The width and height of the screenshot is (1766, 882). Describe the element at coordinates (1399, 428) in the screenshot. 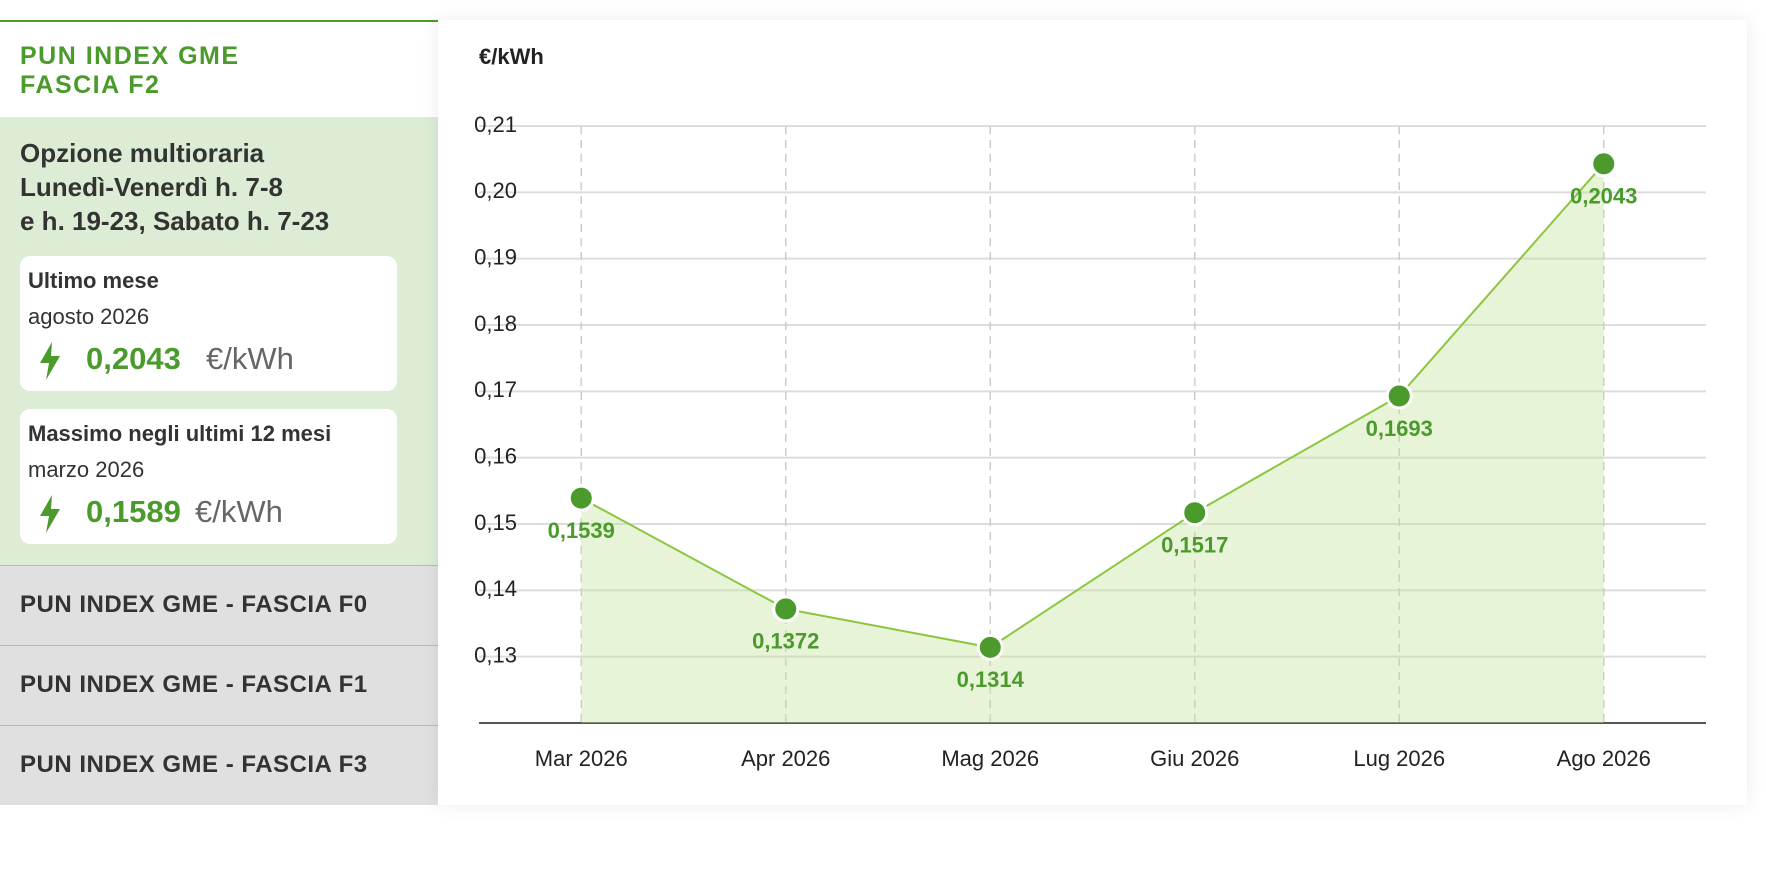

I see `data-label: 0,1693` at that location.